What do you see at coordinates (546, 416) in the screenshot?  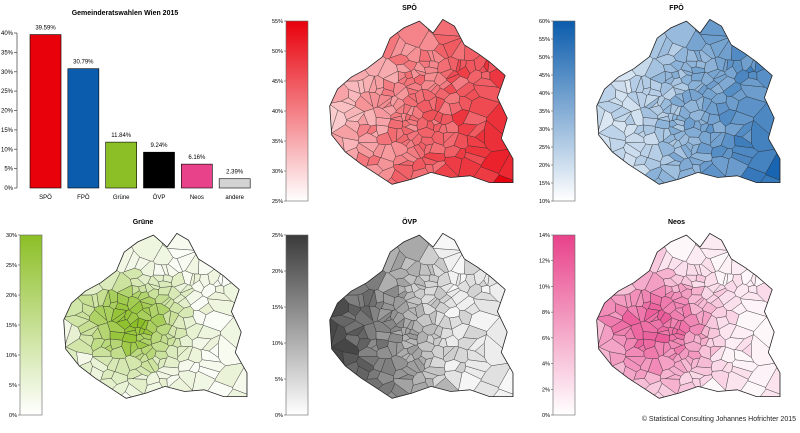 I see `legend-tick-label: 0%` at bounding box center [546, 416].